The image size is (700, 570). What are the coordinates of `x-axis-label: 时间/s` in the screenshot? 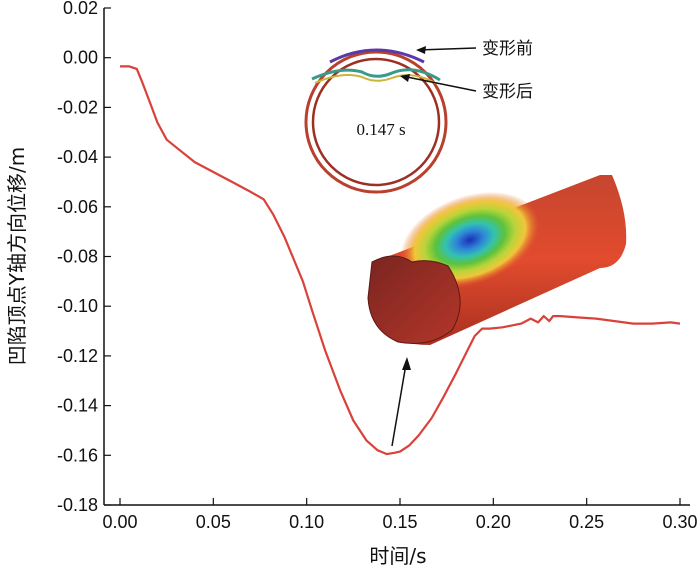 It's located at (397, 556).